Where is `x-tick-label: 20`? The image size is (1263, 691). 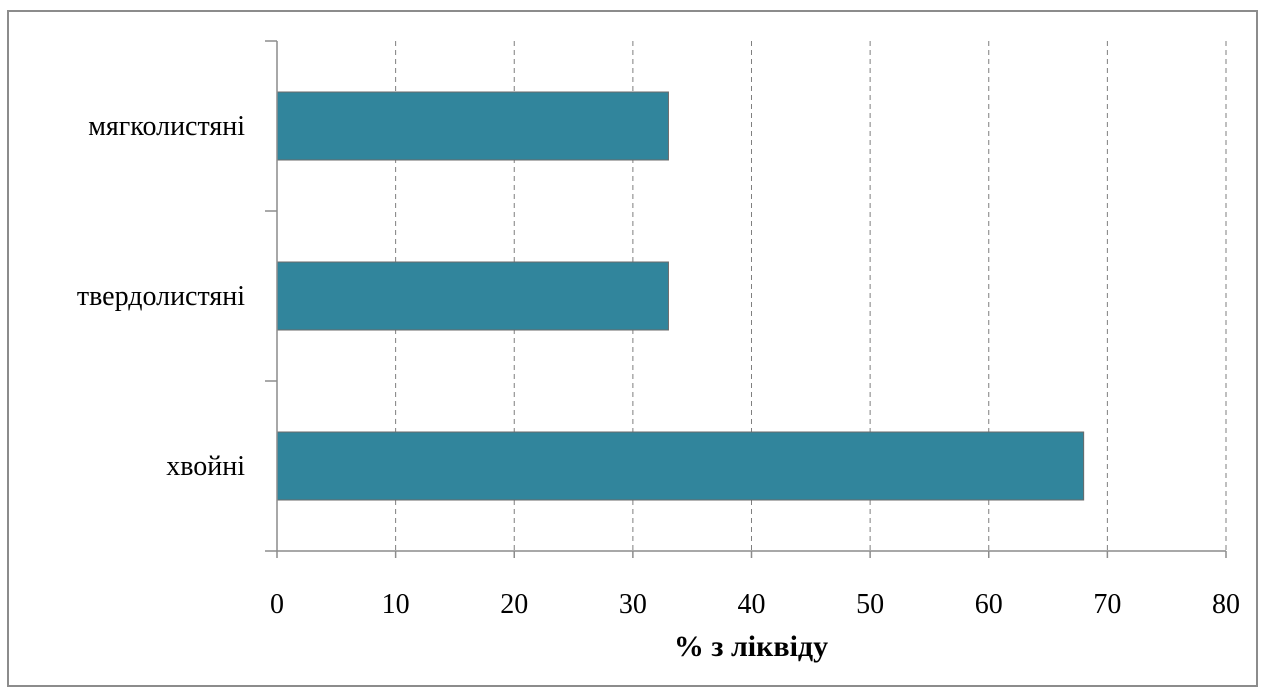 x-tick-label: 20 is located at coordinates (514, 604).